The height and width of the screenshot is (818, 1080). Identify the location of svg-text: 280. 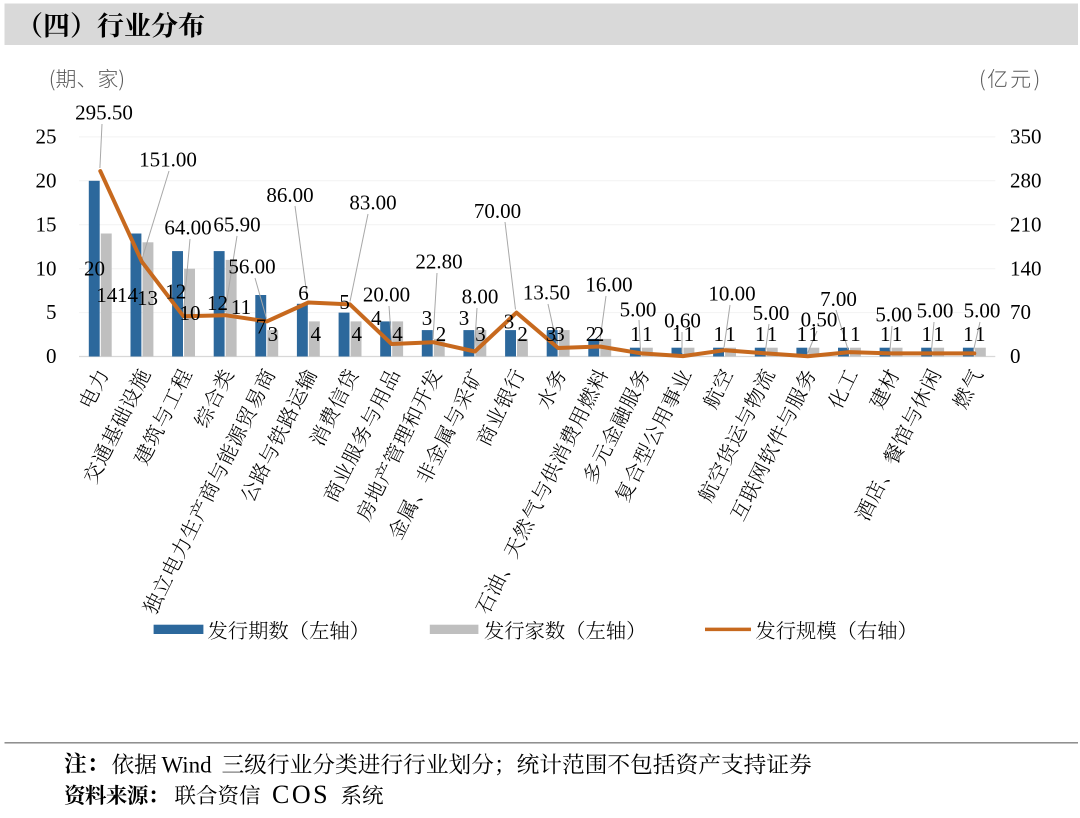
(1026, 180).